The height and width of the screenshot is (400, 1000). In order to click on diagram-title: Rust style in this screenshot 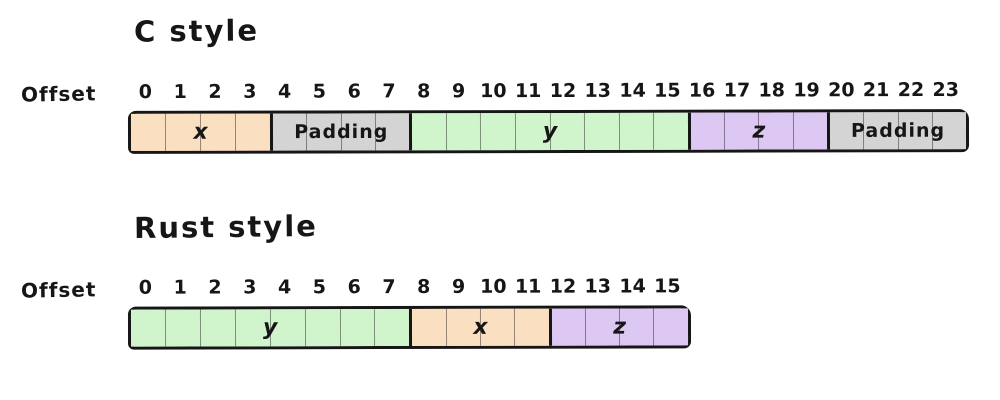, I will do `click(226, 227)`.